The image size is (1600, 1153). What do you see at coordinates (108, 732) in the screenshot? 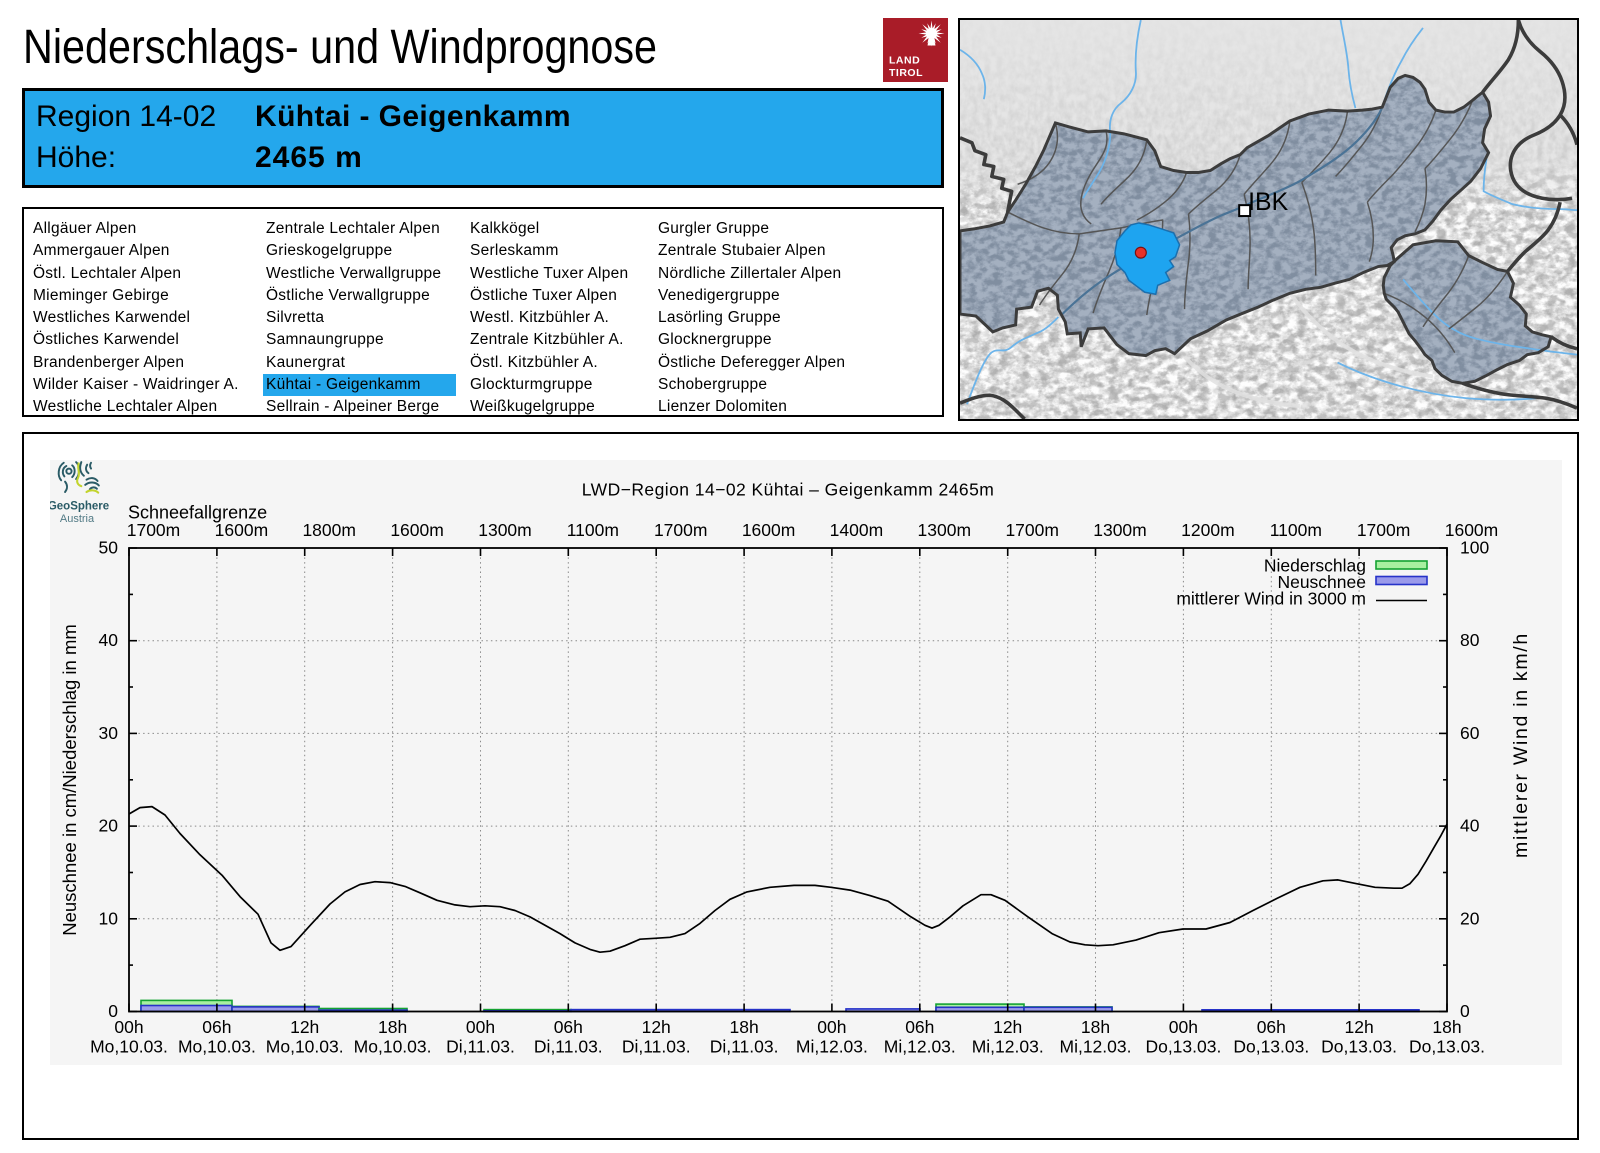
I see `svg-text: 30` at bounding box center [108, 732].